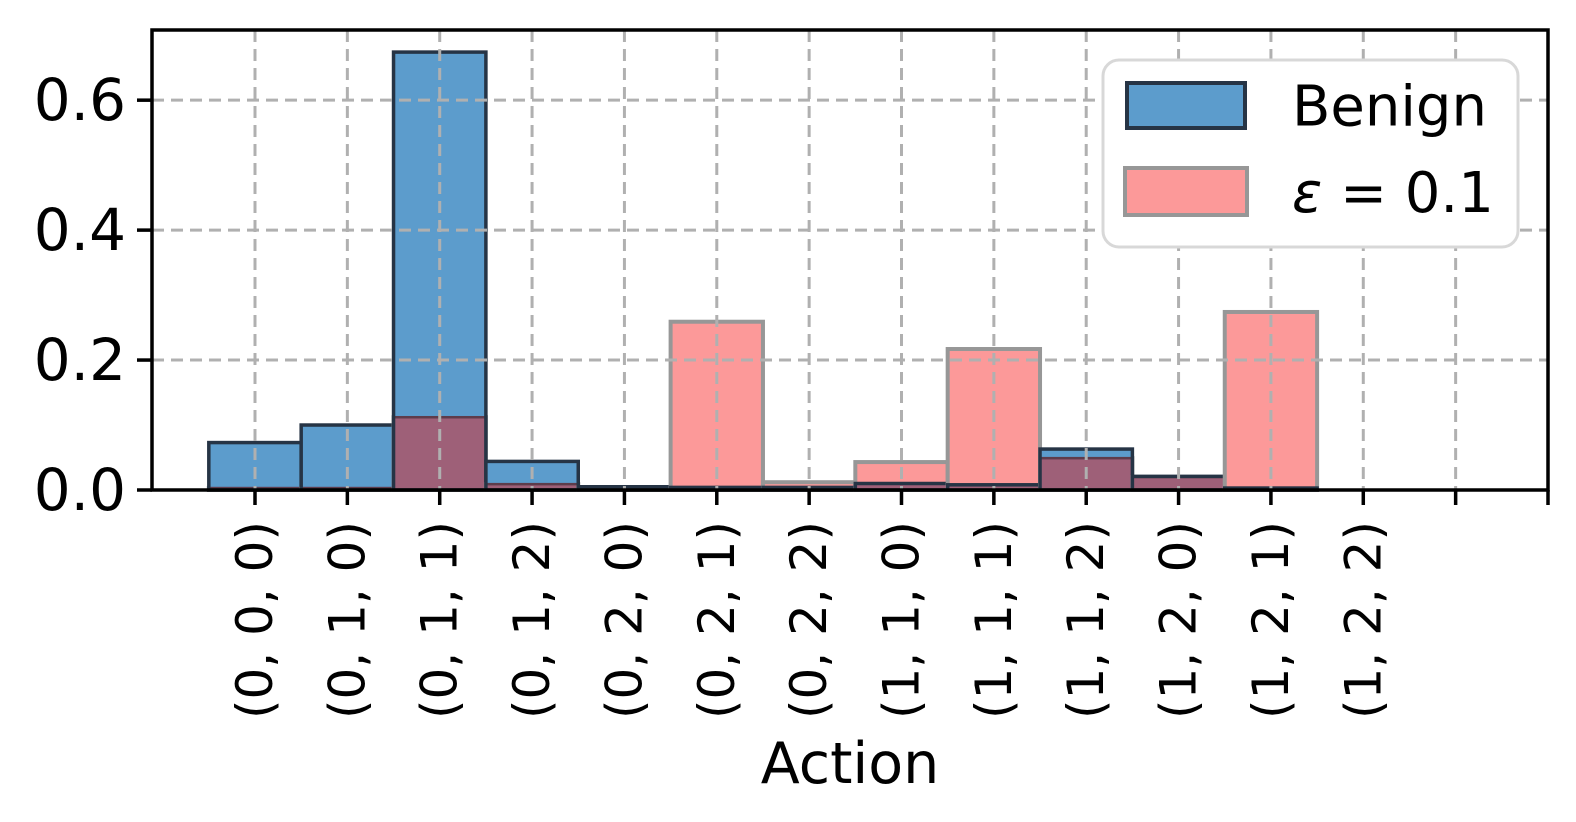 The width and height of the screenshot is (1576, 822). I want to click on y-tick-label: 0.4, so click(80, 230).